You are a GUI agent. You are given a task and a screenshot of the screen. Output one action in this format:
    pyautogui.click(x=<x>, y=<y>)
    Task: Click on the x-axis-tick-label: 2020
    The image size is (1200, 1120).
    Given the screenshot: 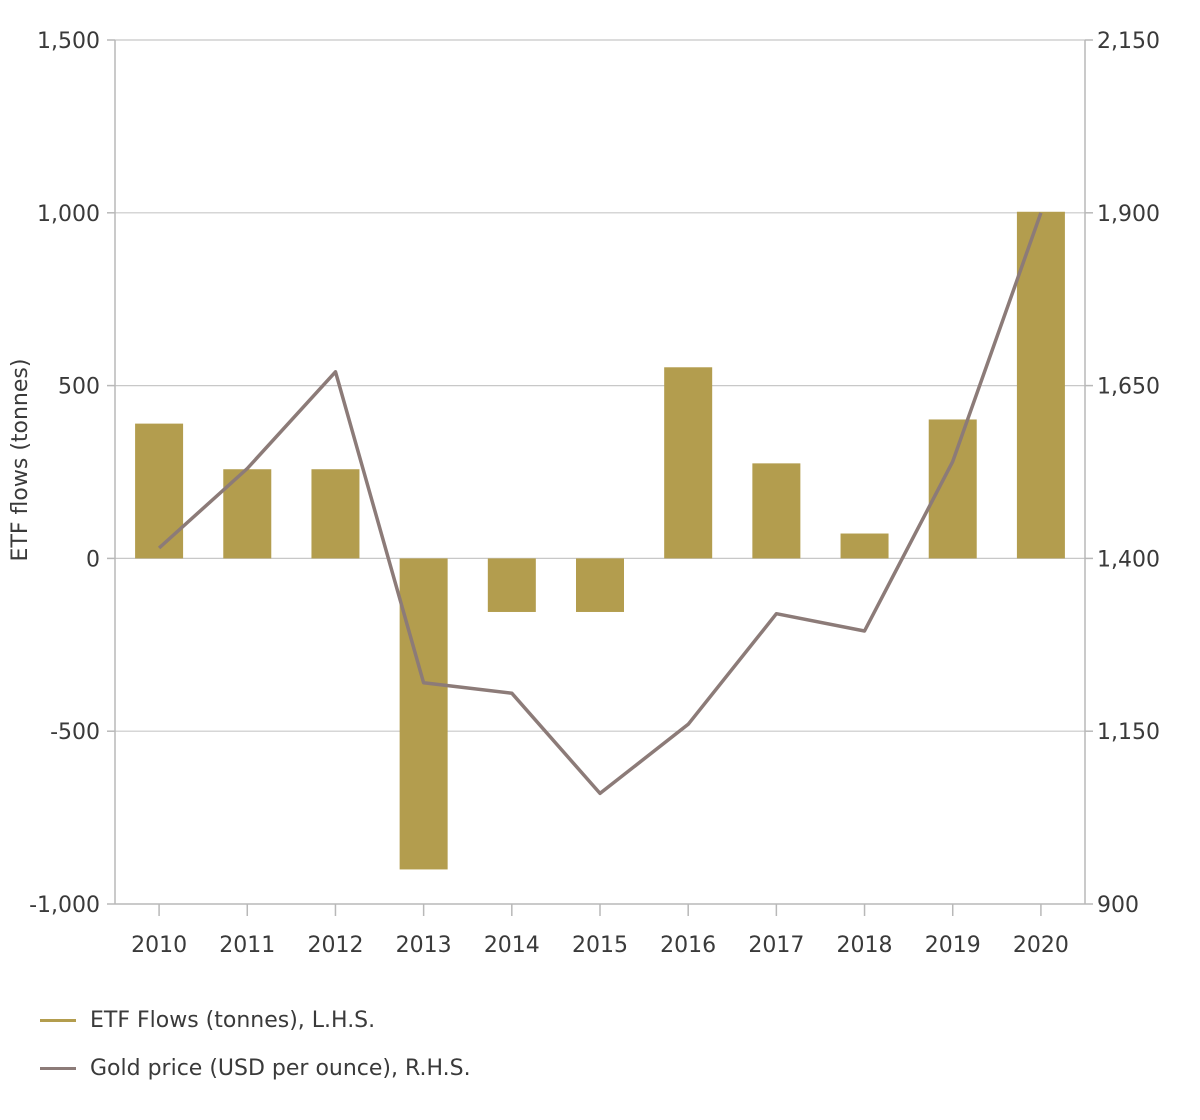 What is the action you would take?
    pyautogui.click(x=1041, y=945)
    